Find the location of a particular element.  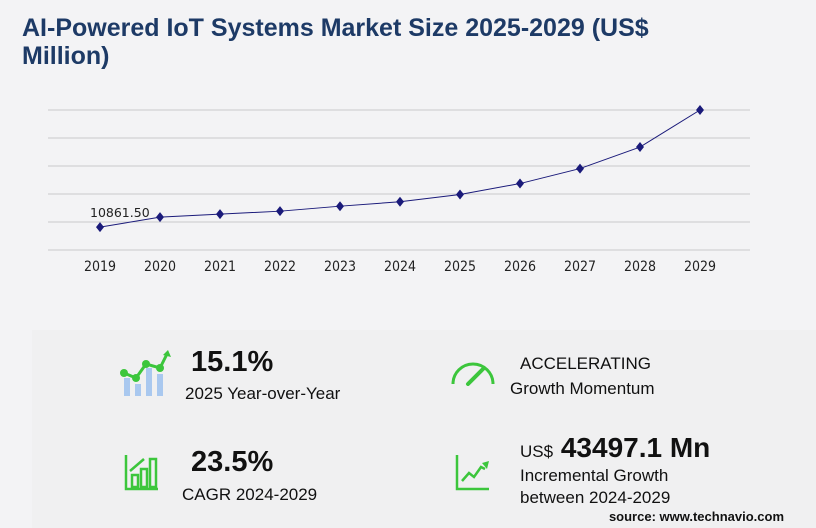

growth-chart-icon is located at coordinates (145, 373).